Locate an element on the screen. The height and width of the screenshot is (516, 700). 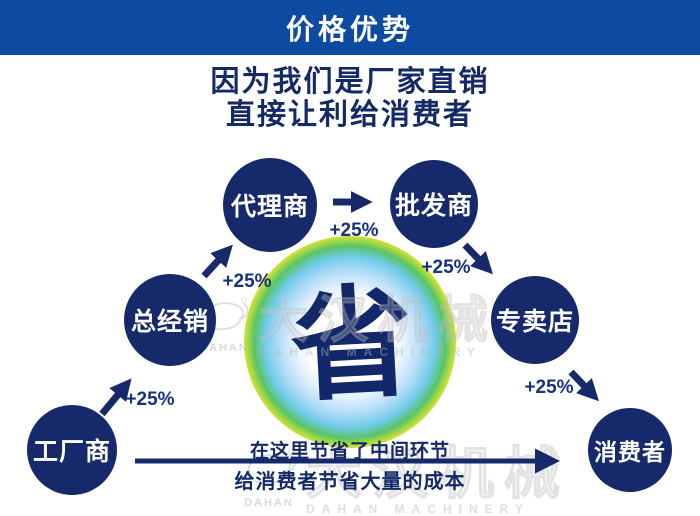
node-agent: 代理商 is located at coordinates (270, 205).